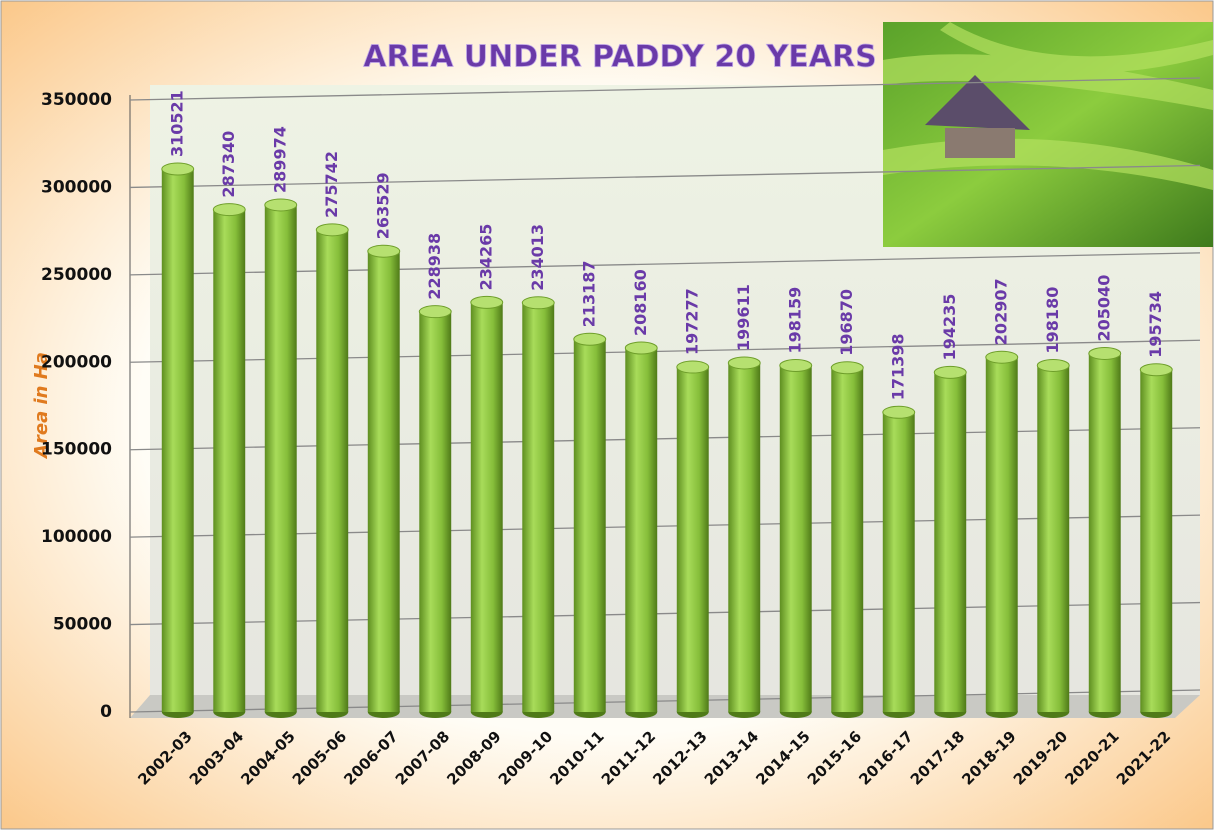 Image resolution: width=1214 pixels, height=830 pixels. Describe the element at coordinates (76, 187) in the screenshot. I see `y-tick-label: 300000` at that location.